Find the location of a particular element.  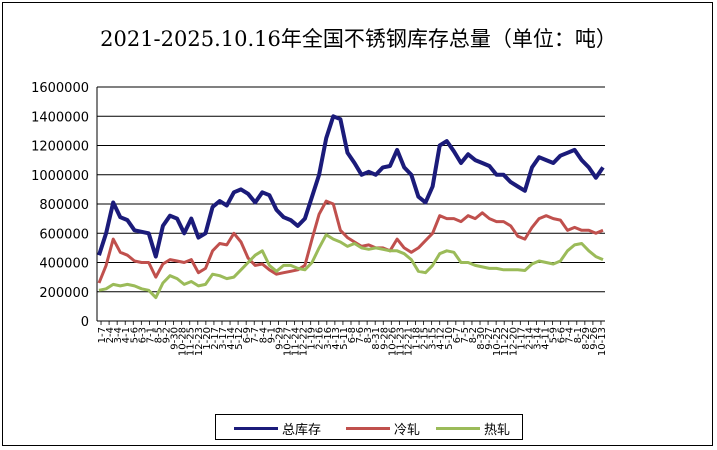

x-tick-label: 8-1 is located at coordinates (578, 335).